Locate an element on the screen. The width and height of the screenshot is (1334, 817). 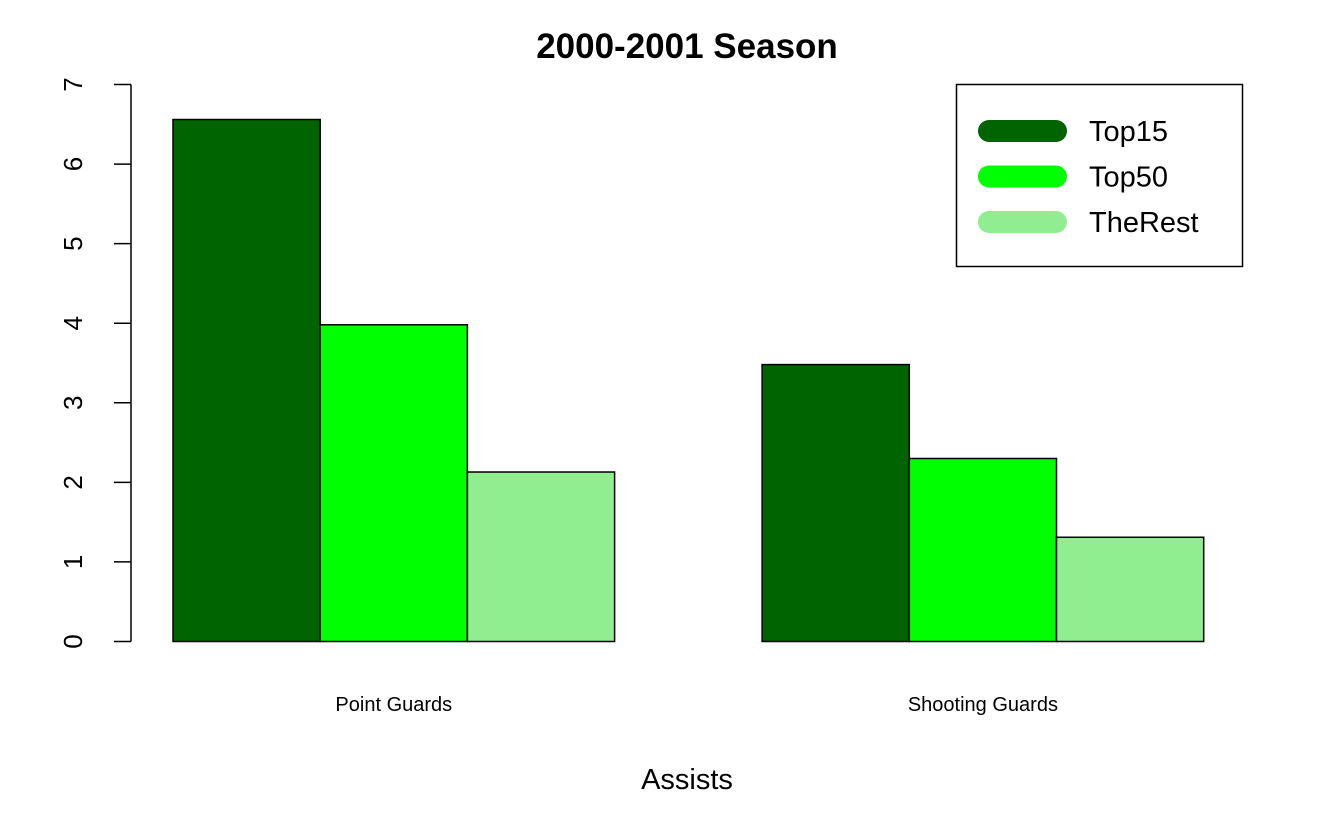
category-label: Shooting Guards is located at coordinates (983, 705).